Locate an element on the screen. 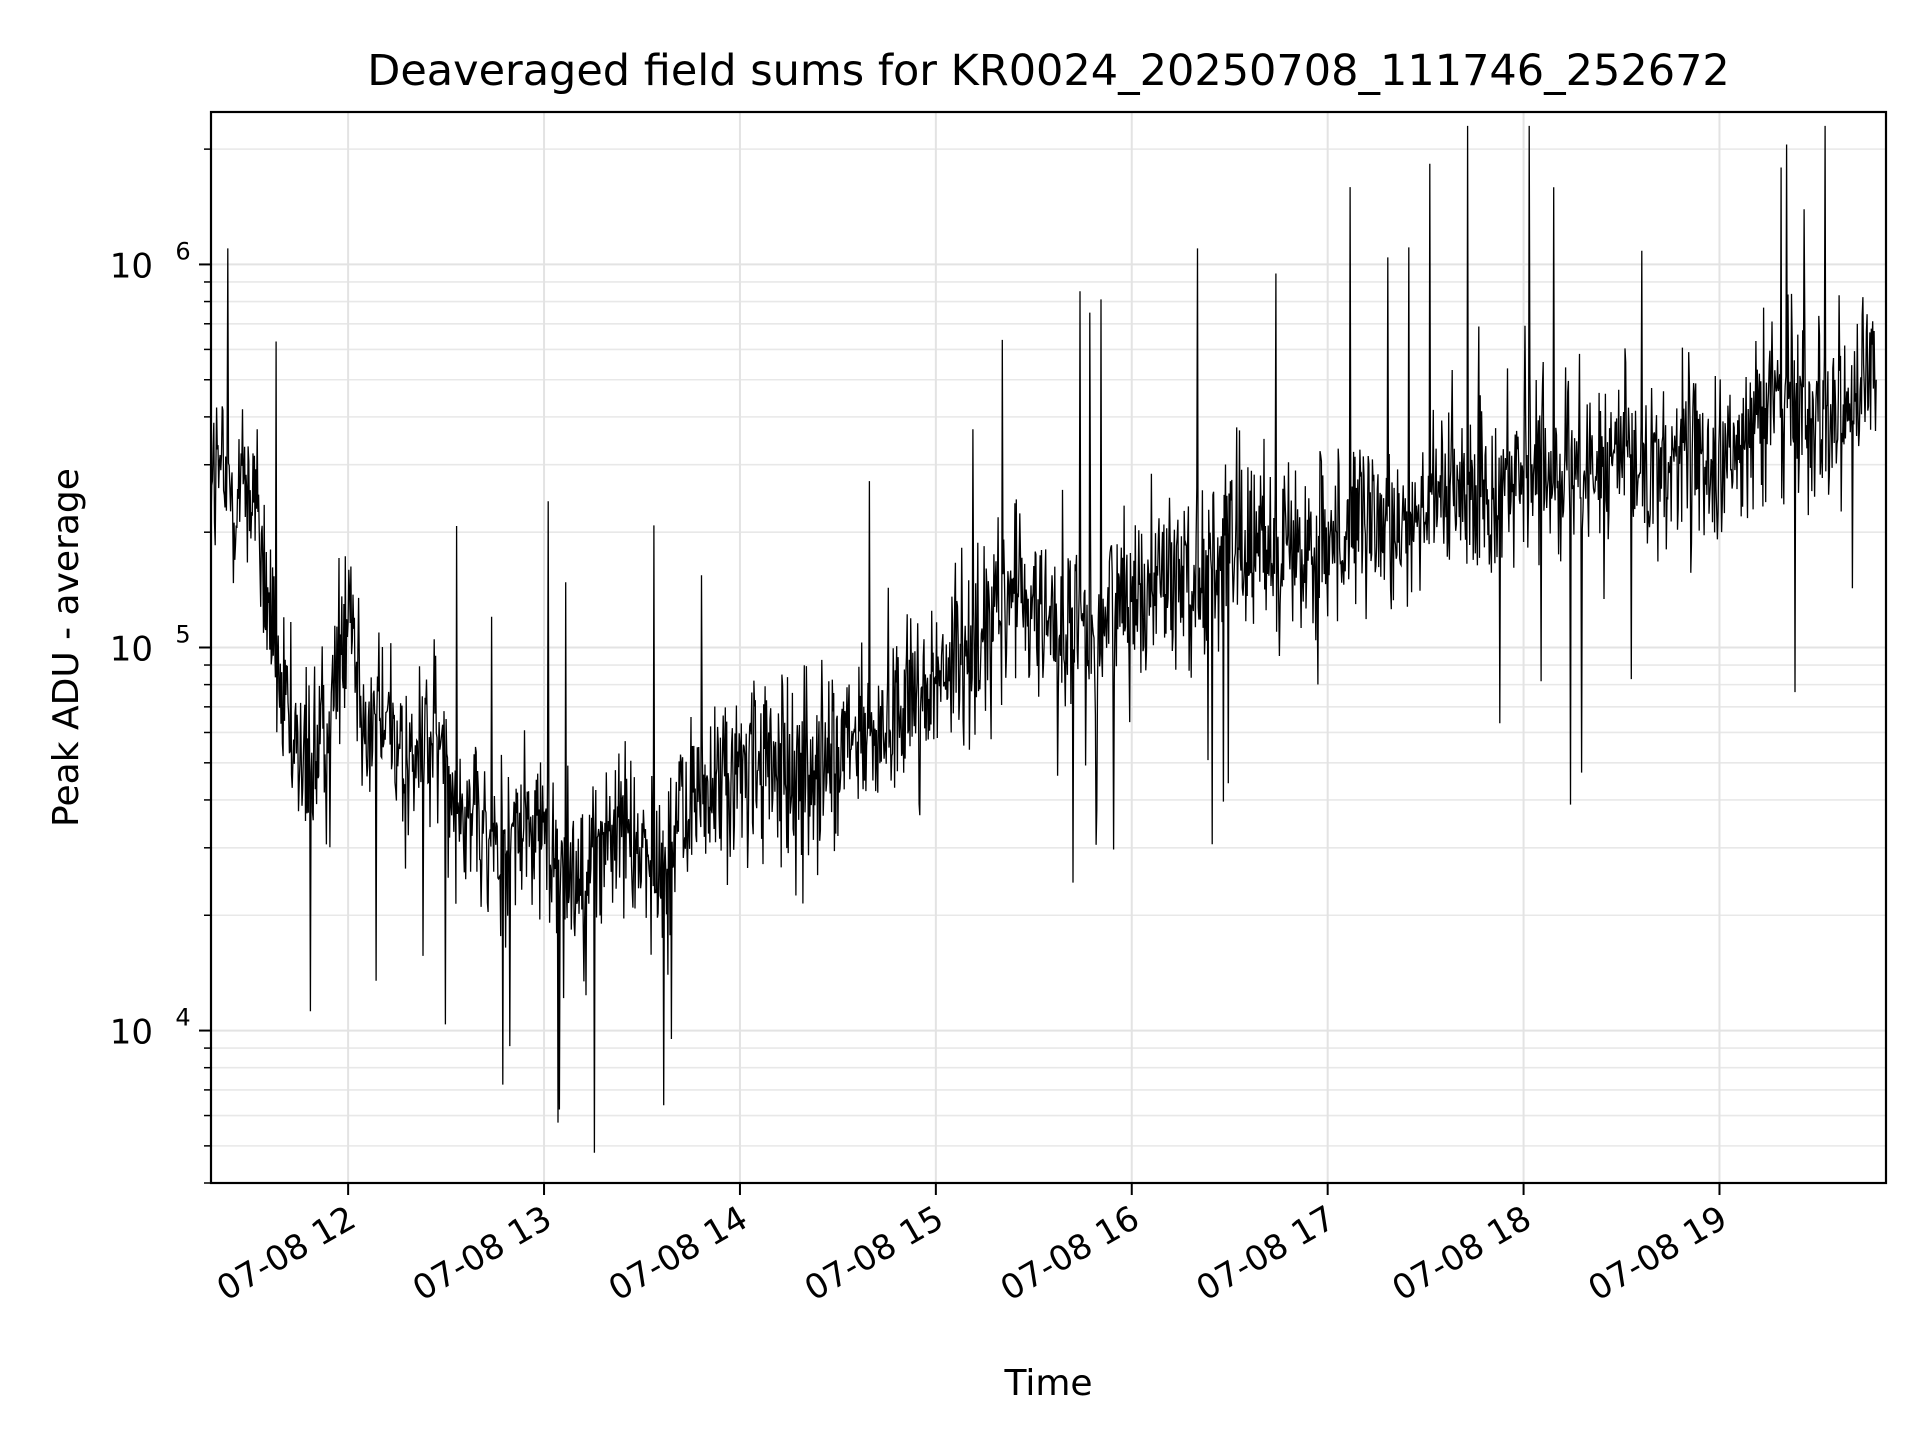 The height and width of the screenshot is (1445, 1920). x-tick-label: 07-08 18 is located at coordinates (1462, 1253).